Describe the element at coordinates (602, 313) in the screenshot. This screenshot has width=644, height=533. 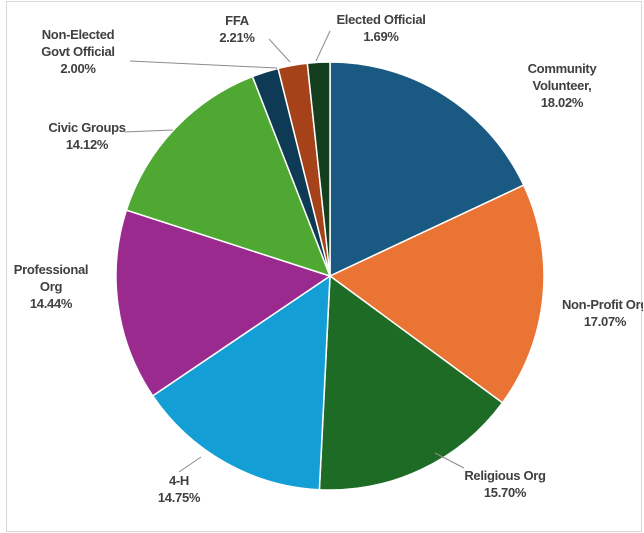
I see `data-label: Non-Profit Org 17.07%` at that location.